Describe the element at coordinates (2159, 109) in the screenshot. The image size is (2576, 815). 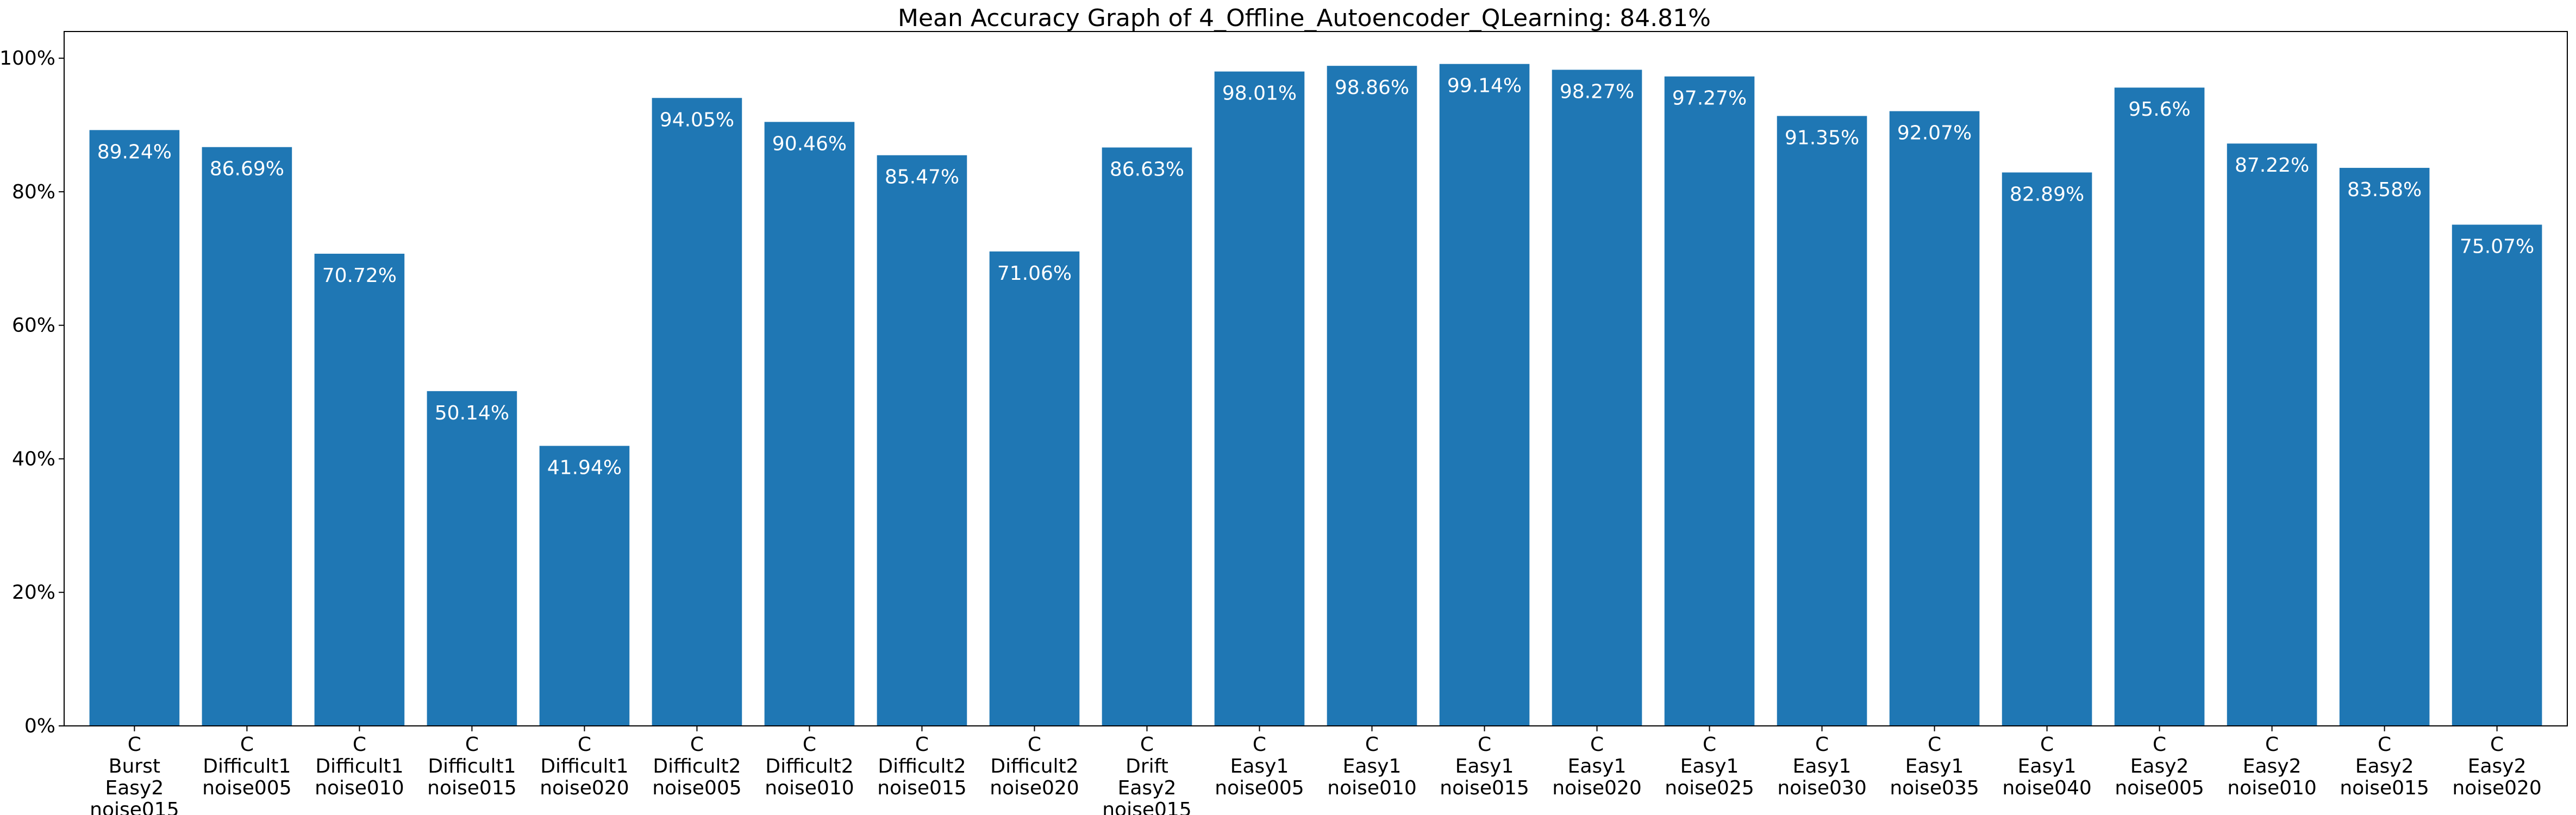
I see `bar-value-label: 95.6%` at that location.